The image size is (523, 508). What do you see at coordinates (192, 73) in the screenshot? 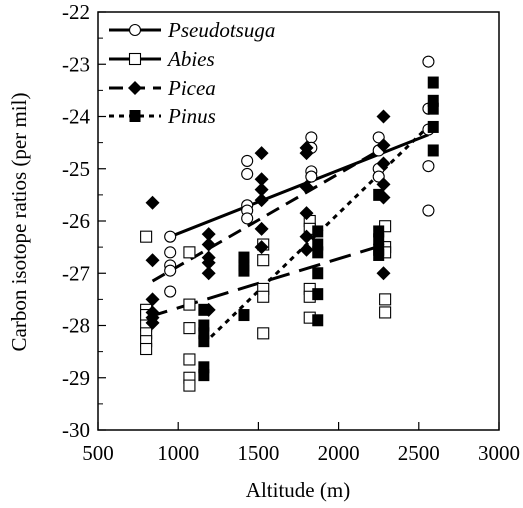
I see `legend: Pseudotsuga Abies Picea Pinus` at bounding box center [192, 73].